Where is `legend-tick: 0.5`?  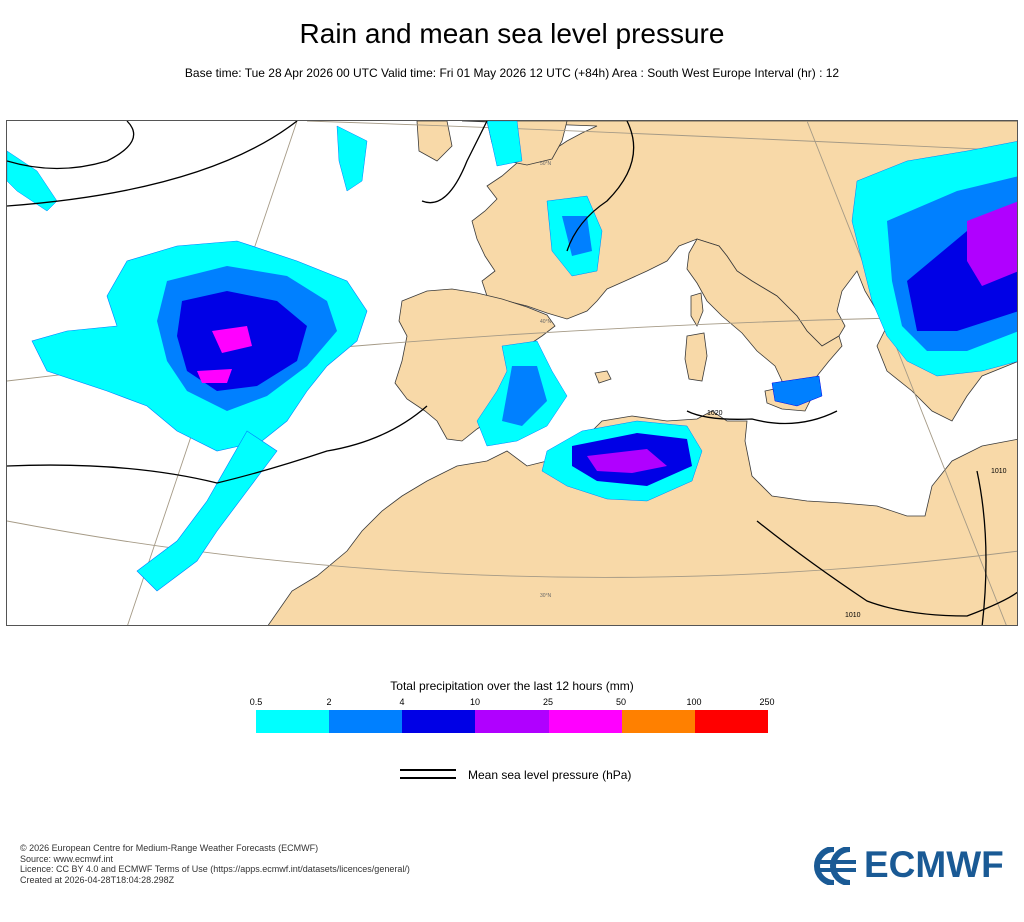
legend-tick: 0.5 is located at coordinates (256, 702).